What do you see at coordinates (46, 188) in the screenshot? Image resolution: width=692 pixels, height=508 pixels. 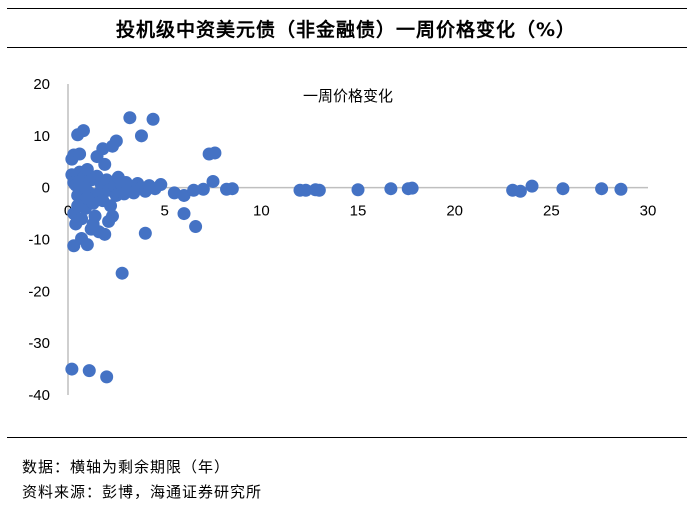 I see `y-tick-label: 0` at bounding box center [46, 188].